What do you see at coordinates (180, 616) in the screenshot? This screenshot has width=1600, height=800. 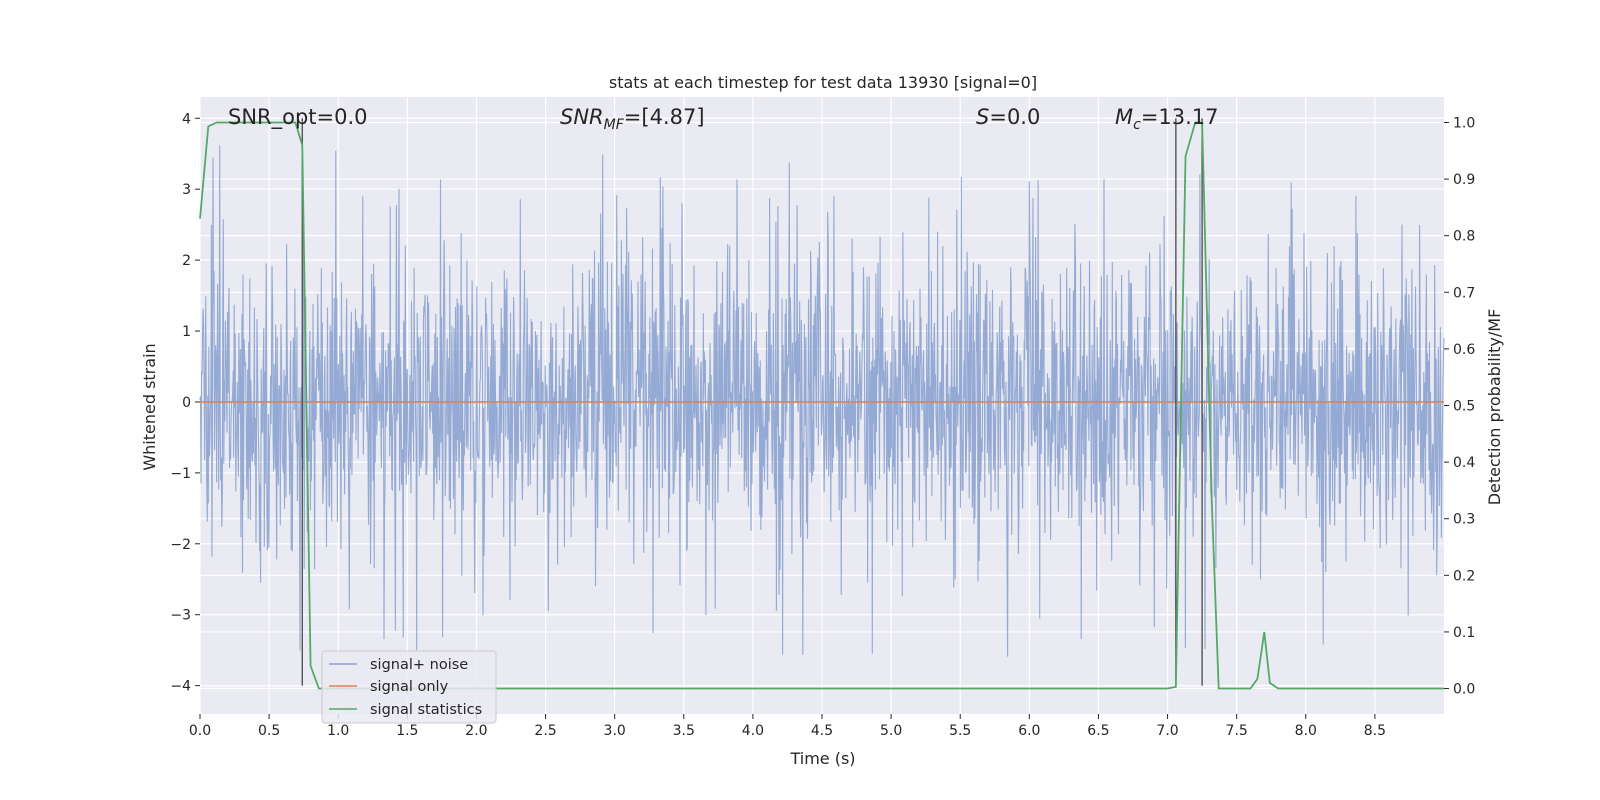 I see `y-tick-label: −3` at bounding box center [180, 616].